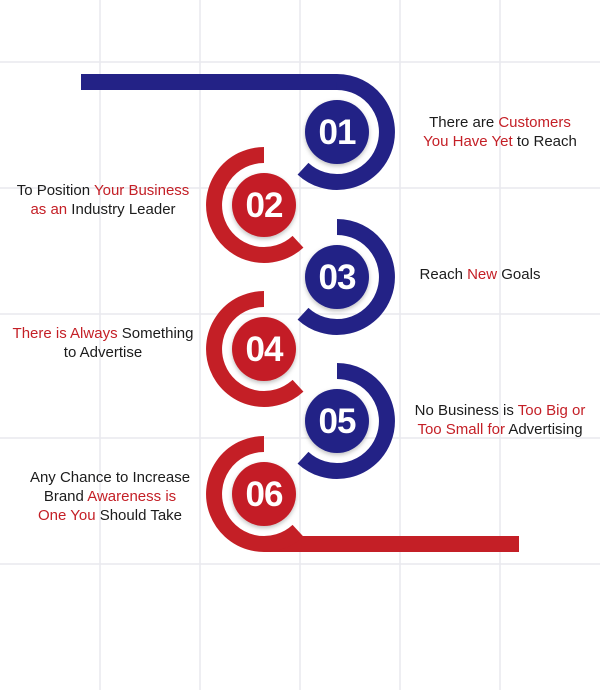  I want to click on step-caption-01: There are Customers You Have Yet to Reach, so click(500, 132).